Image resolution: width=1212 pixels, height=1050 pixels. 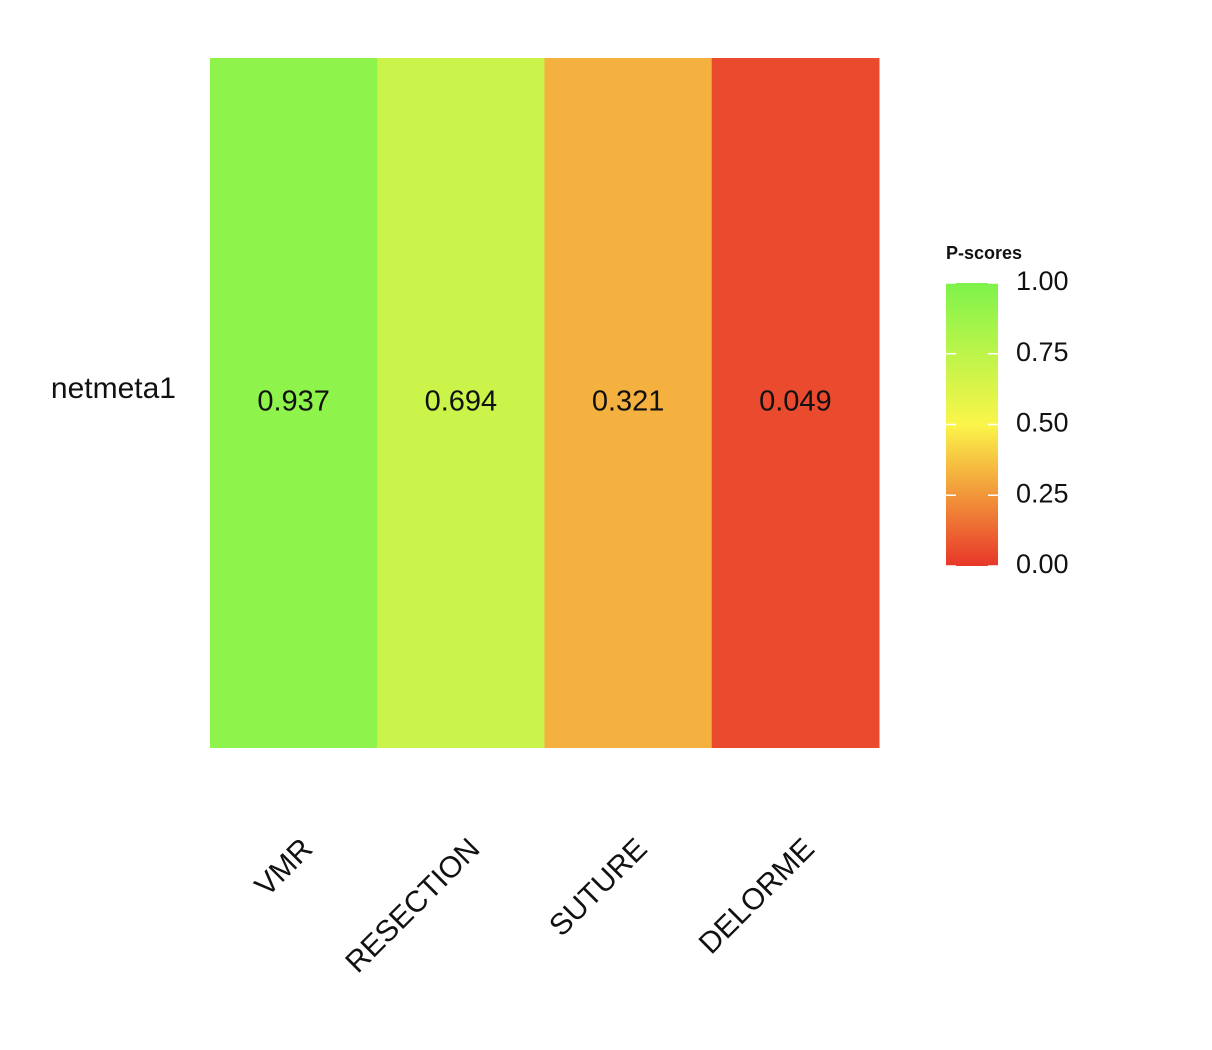 I want to click on row-label: netmeta1, so click(x=113, y=388).